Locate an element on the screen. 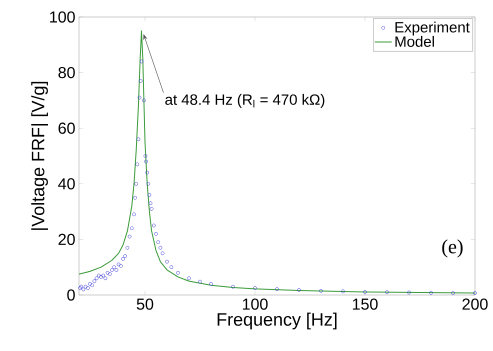 The height and width of the screenshot is (351, 493). y-tick-label: 60 is located at coordinates (66, 128).